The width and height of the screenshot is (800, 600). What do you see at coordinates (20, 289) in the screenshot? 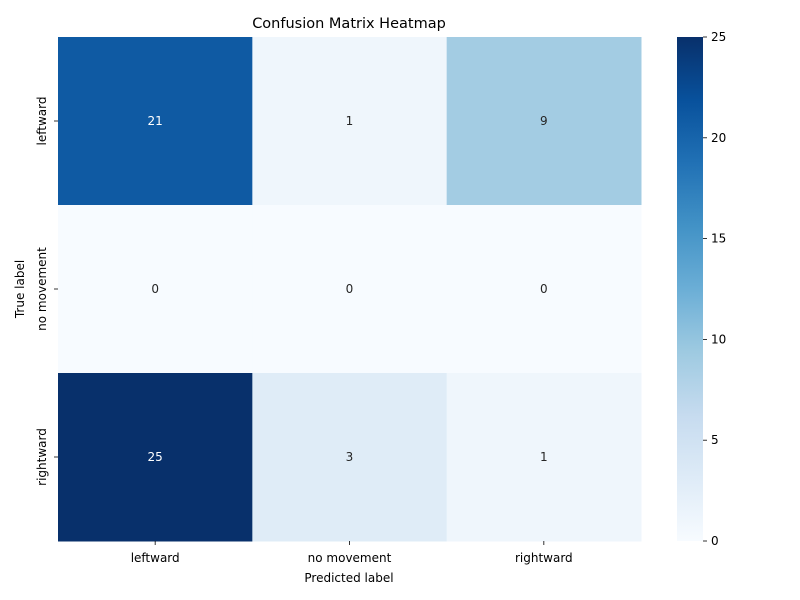
I see `y-axis-label: True label` at bounding box center [20, 289].